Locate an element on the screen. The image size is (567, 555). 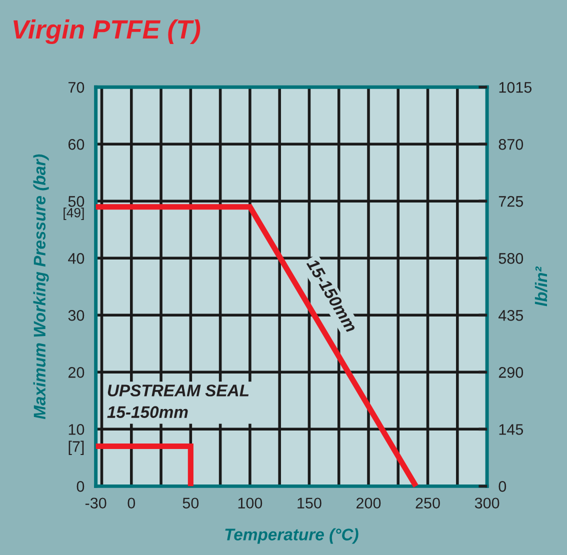
y-tick-label: 50 is located at coordinates (76, 201).